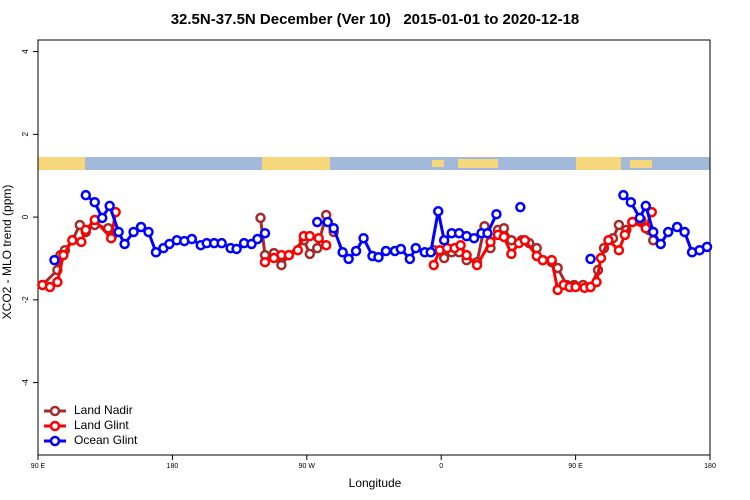  Describe the element at coordinates (25, 134) in the screenshot. I see `y-tick-label: 2` at that location.